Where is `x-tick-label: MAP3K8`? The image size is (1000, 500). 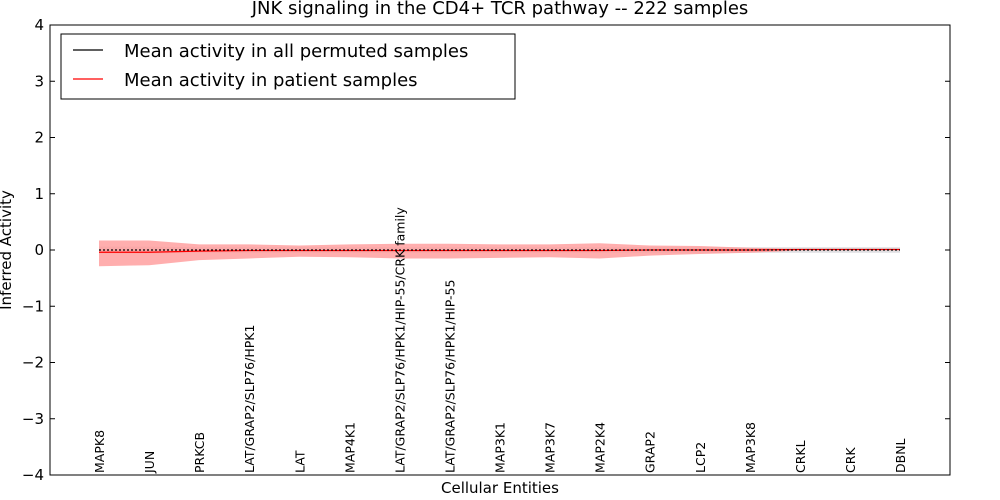 x-tick-label: MAP3K8 is located at coordinates (750, 447).